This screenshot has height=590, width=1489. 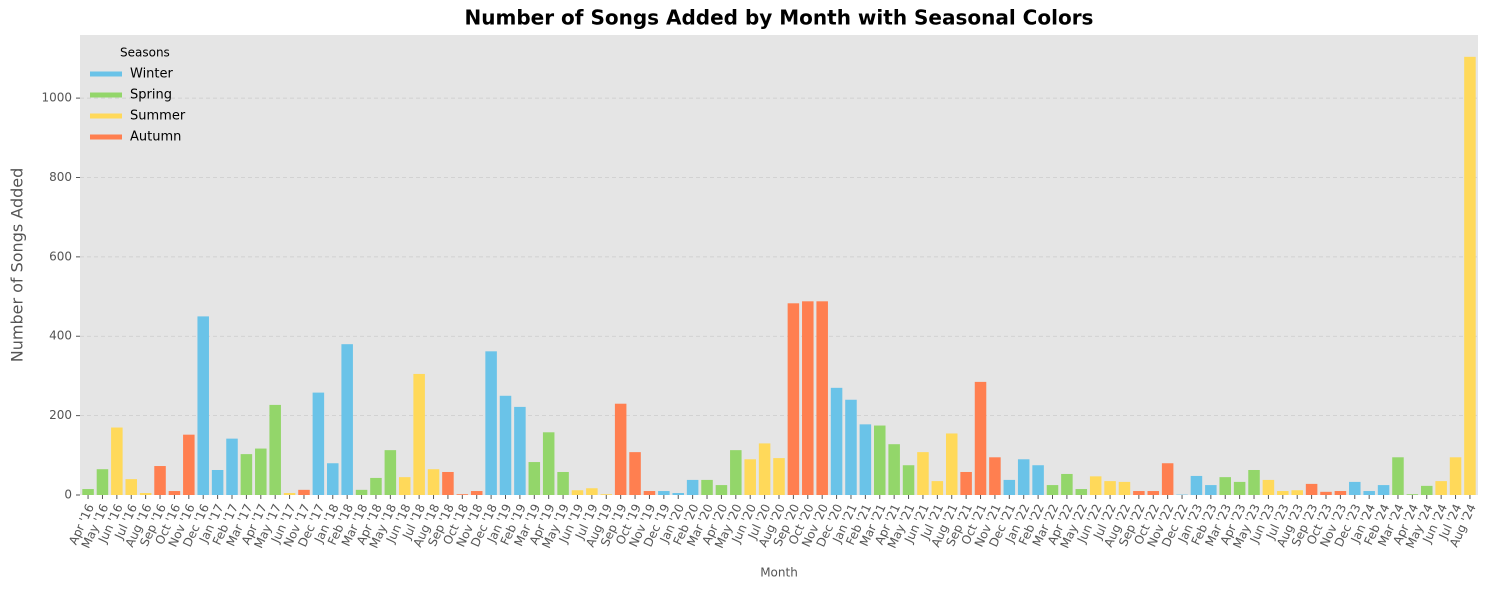 I want to click on y-tick-label: 0, so click(x=68, y=495).